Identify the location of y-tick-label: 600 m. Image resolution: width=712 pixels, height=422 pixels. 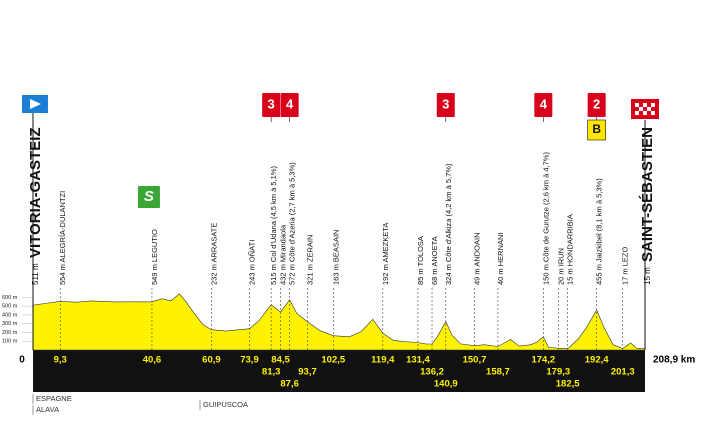
(10, 298).